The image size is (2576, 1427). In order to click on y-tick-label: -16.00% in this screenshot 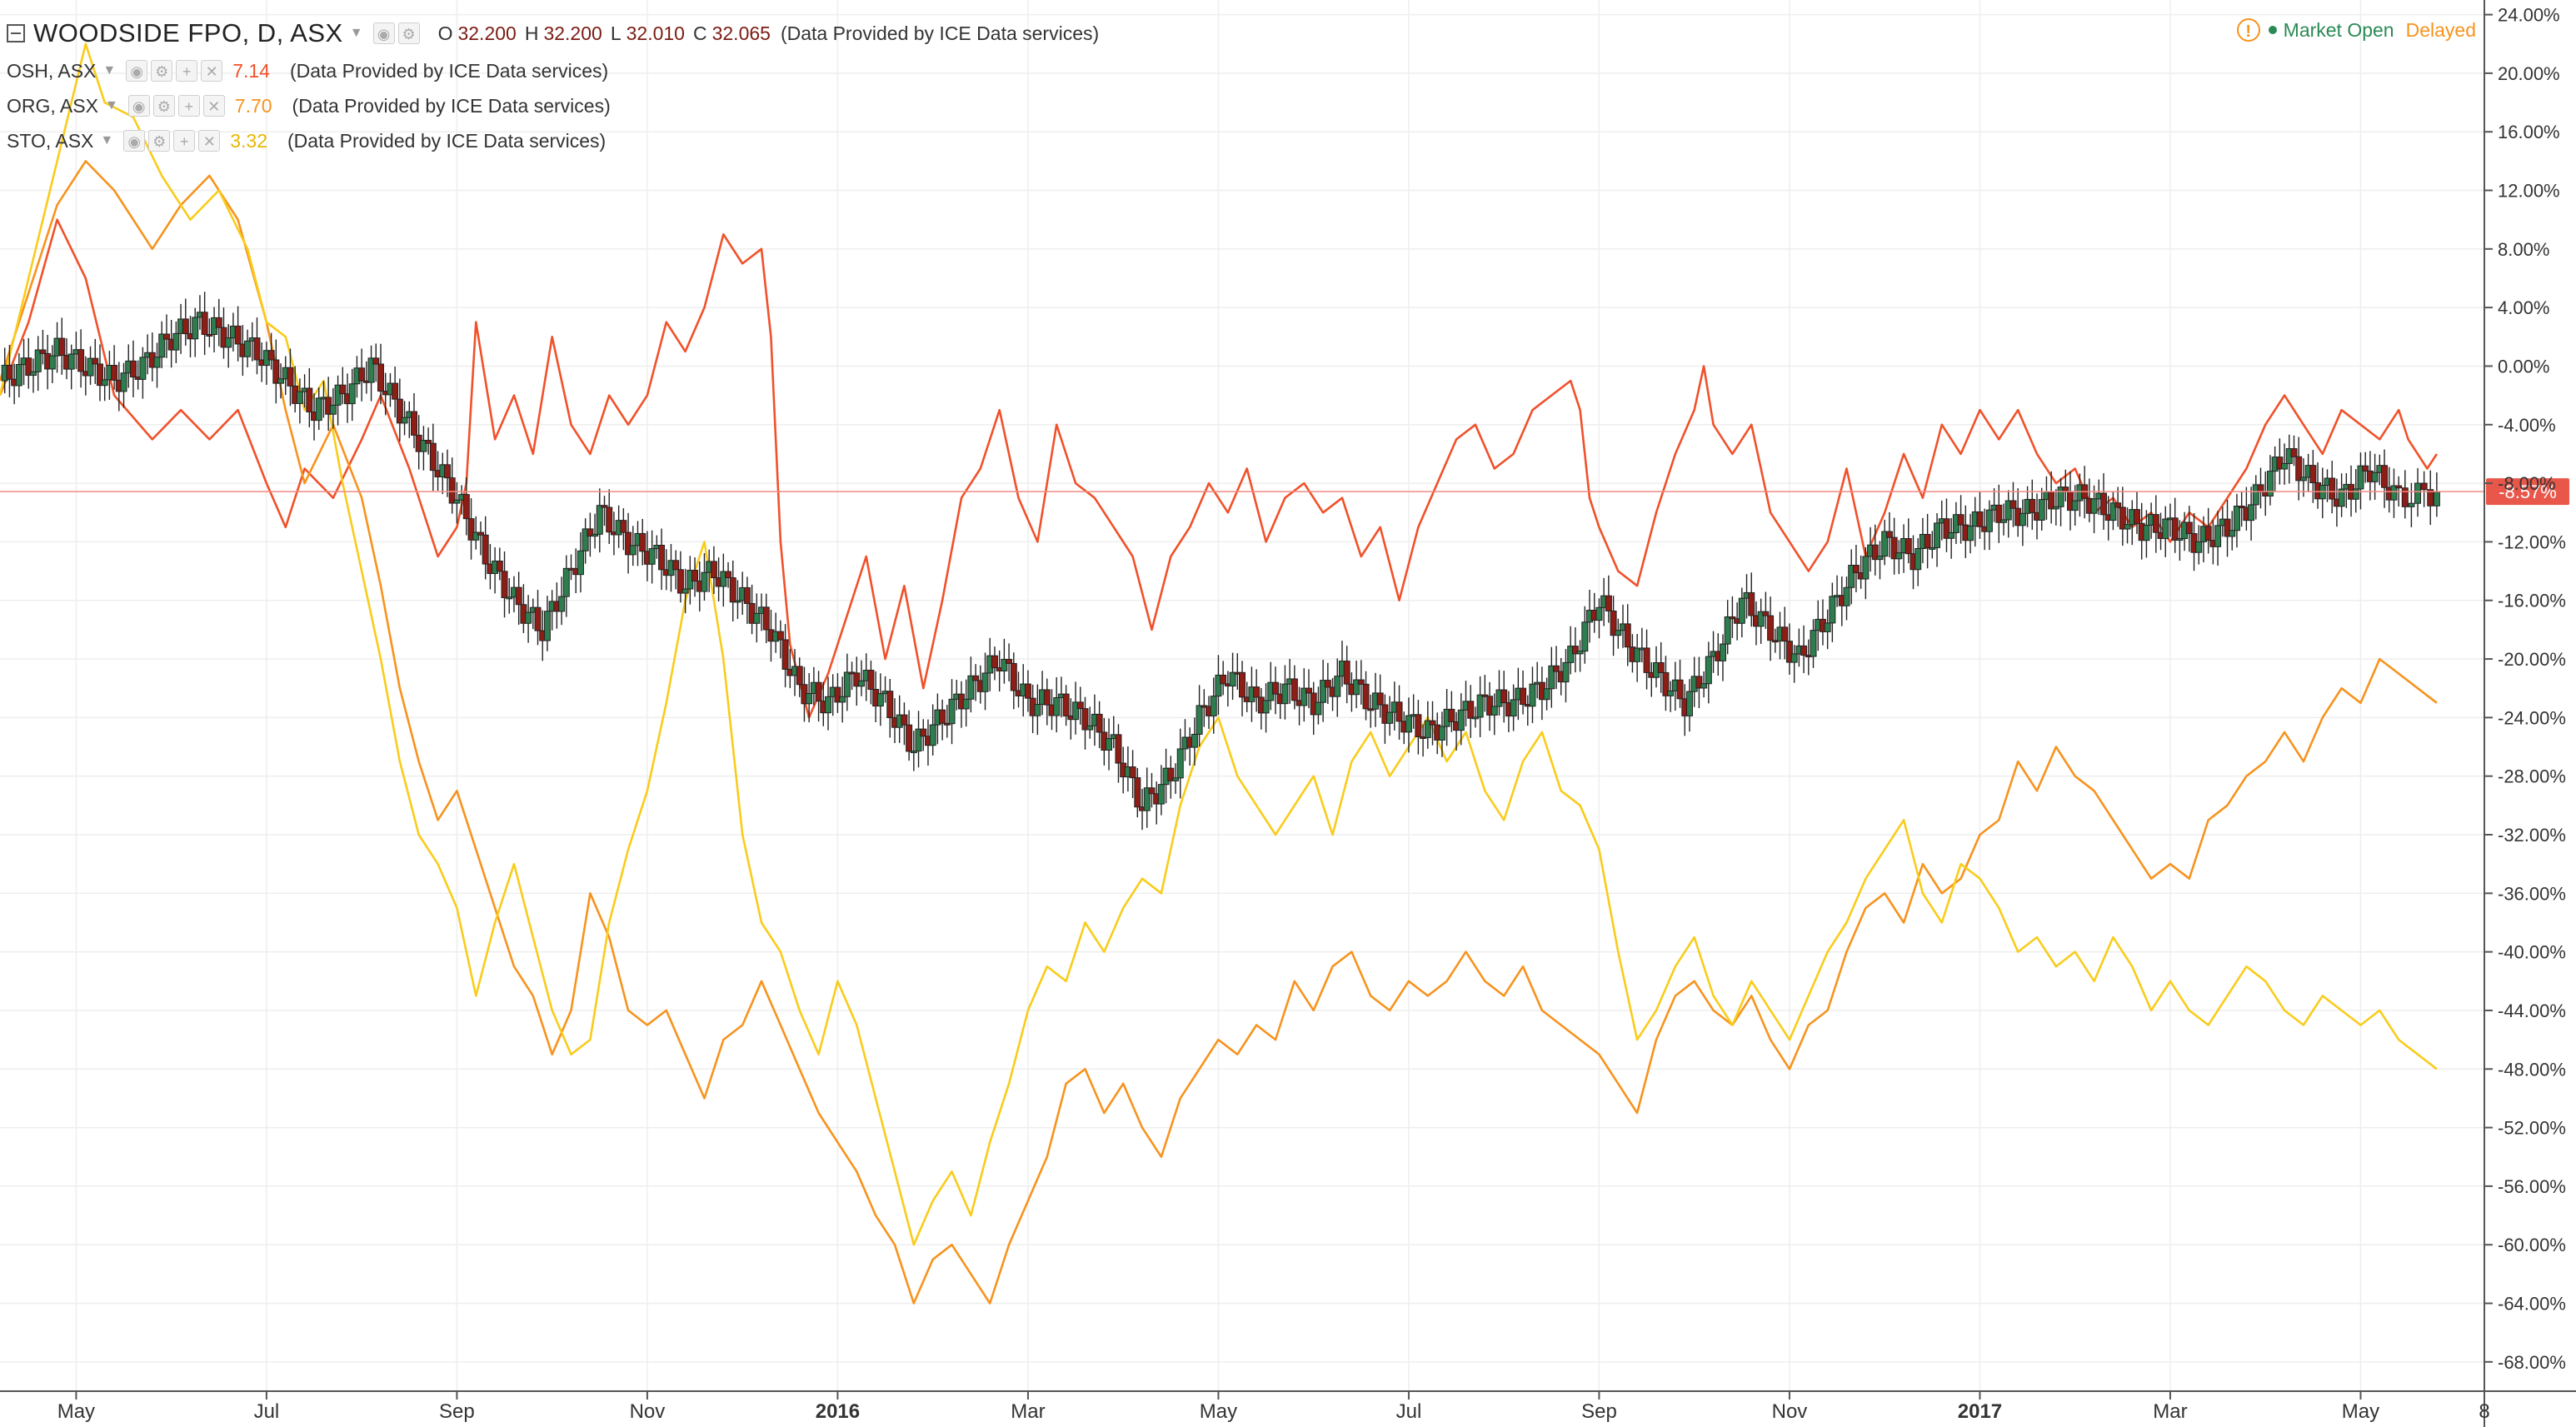, I will do `click(2532, 601)`.